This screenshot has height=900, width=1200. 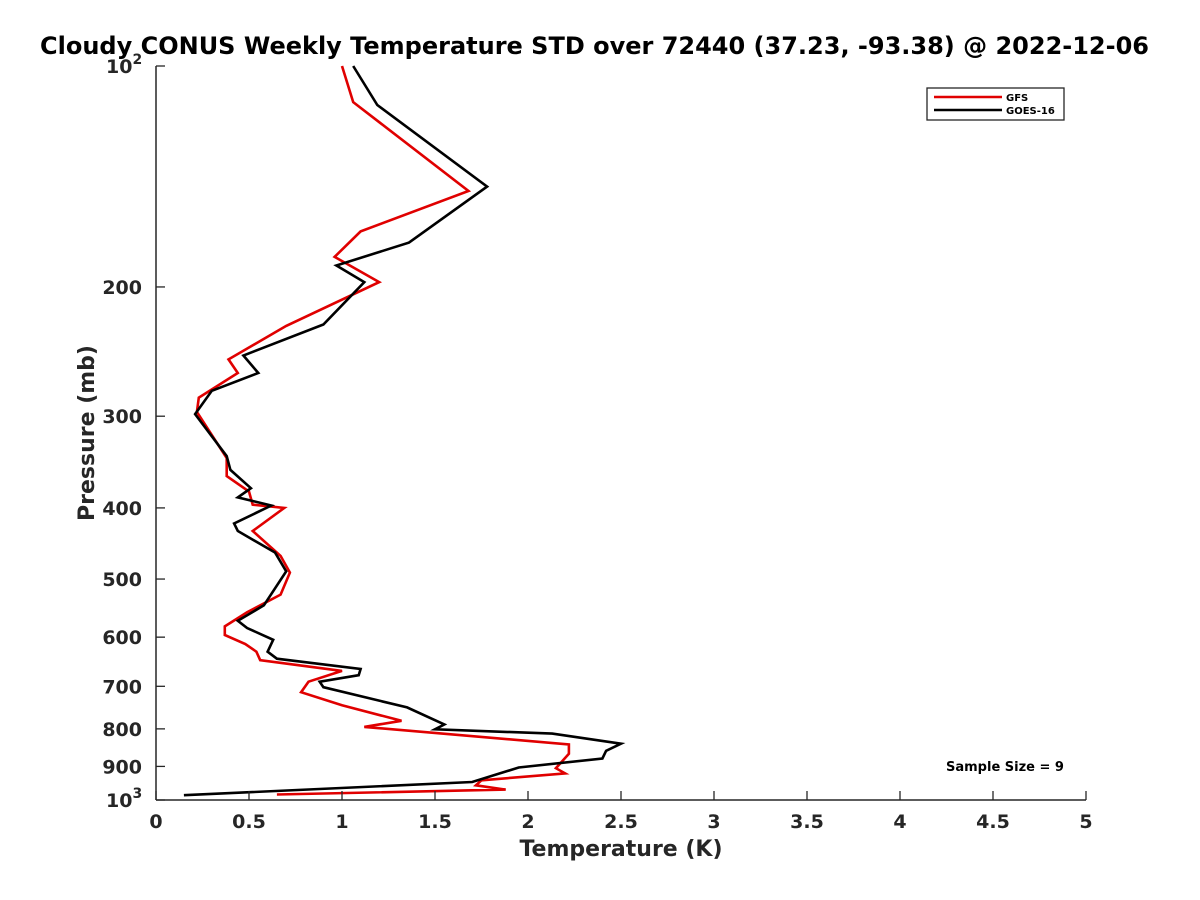 I want to click on y-tick-label: 900, so click(x=122, y=767).